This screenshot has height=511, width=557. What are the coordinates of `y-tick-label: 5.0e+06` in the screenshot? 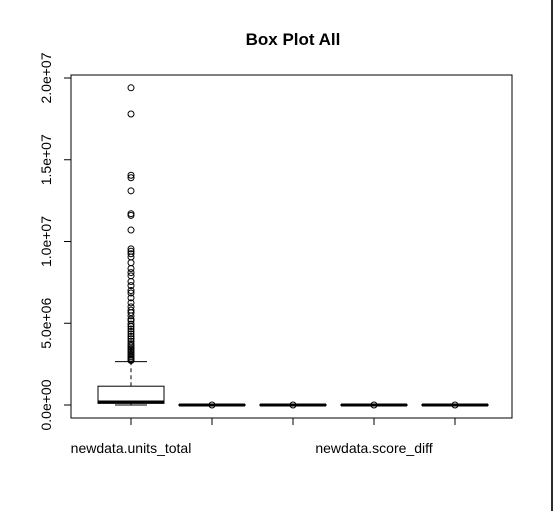 It's located at (46, 323).